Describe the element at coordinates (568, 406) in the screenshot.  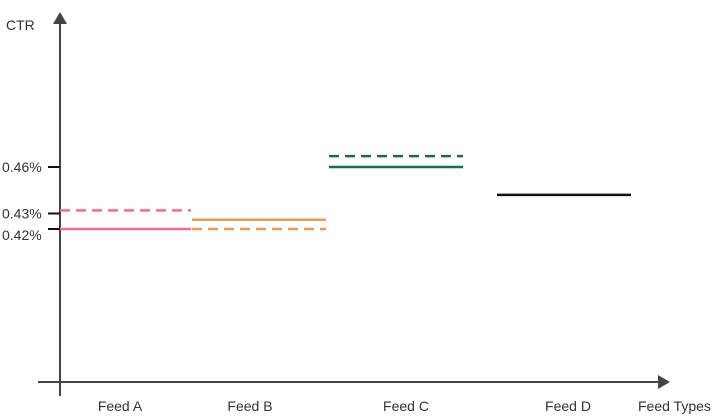
I see `x-tick-label: Feed D` at that location.